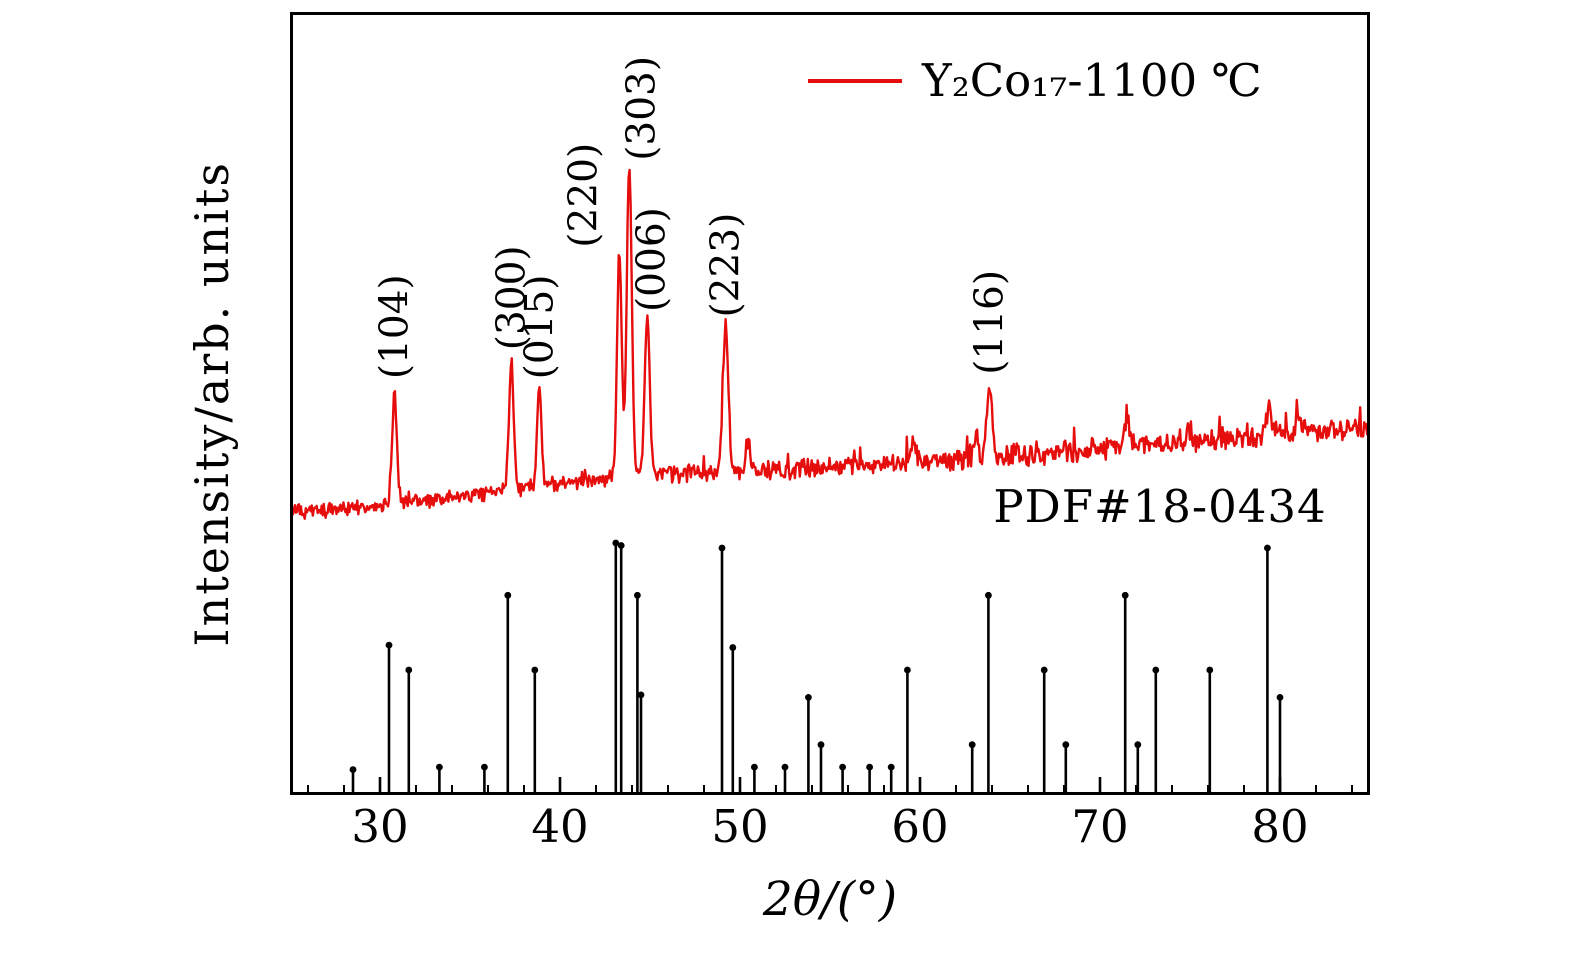 The image size is (1575, 965). Describe the element at coordinates (560, 826) in the screenshot. I see `x-tick-label-40: 40` at that location.